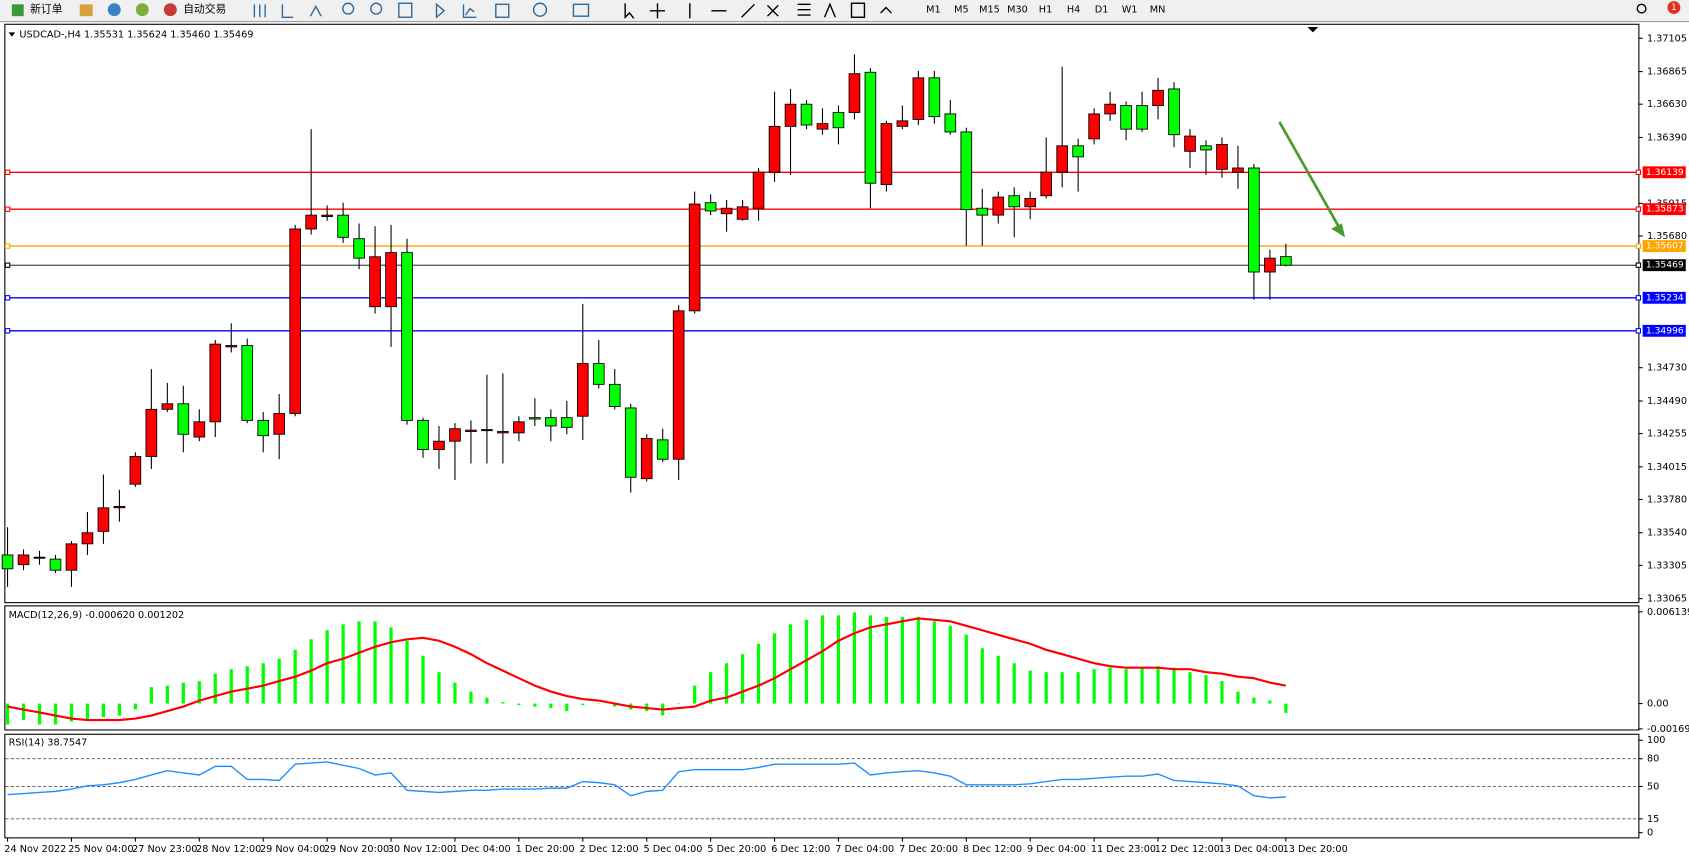  What do you see at coordinates (1309, 174) in the screenshot?
I see `arrow-shaft` at bounding box center [1309, 174].